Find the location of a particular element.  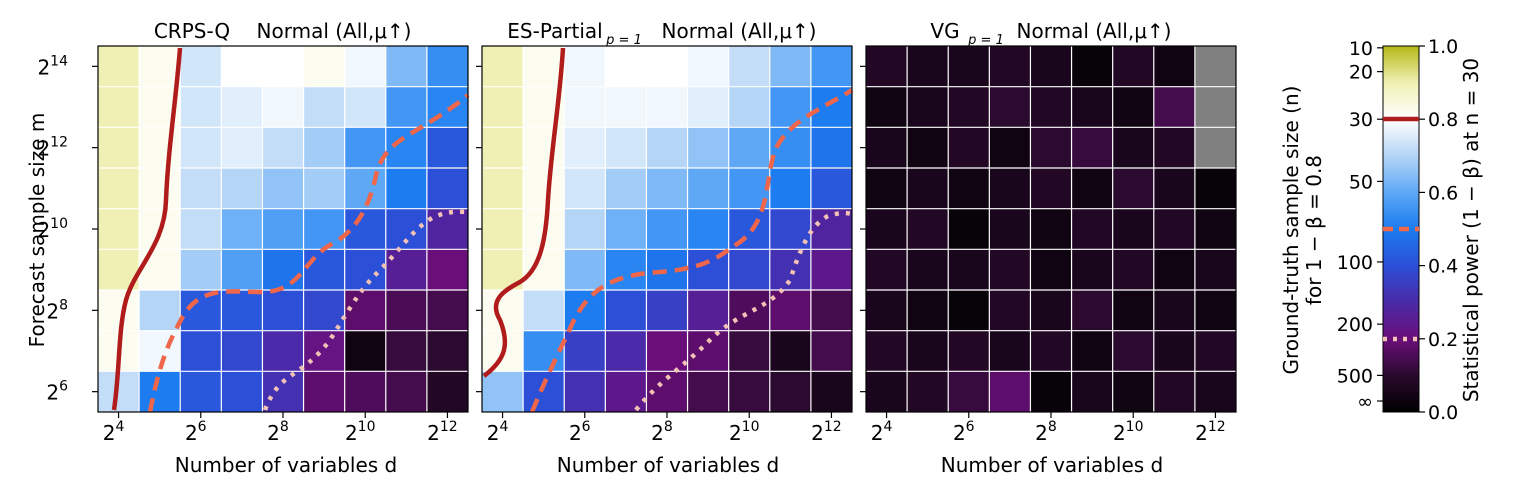

x-axis-label-2: Number of variables d is located at coordinates (668, 465).